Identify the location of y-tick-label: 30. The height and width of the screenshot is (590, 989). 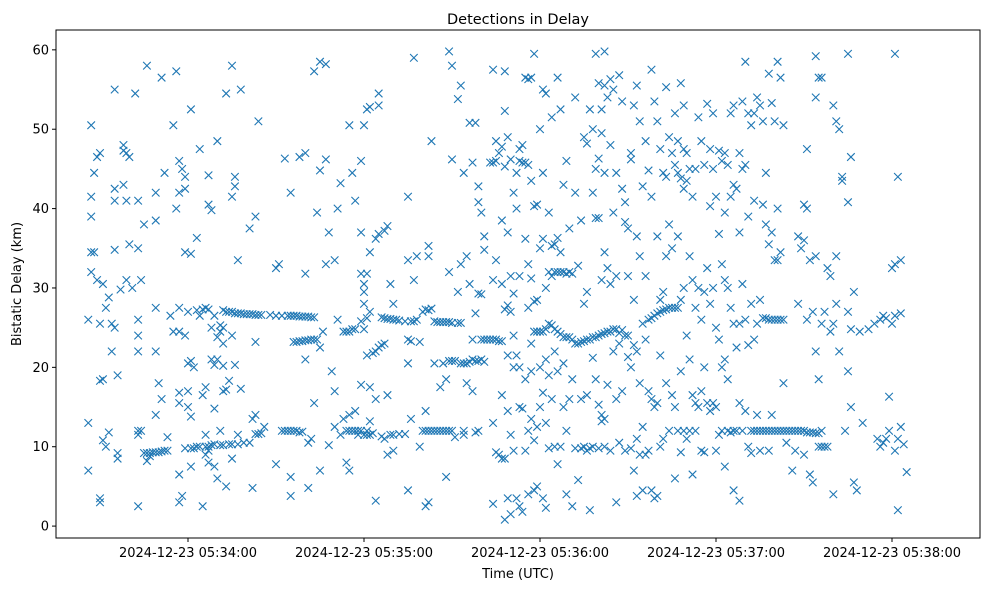
(40, 288).